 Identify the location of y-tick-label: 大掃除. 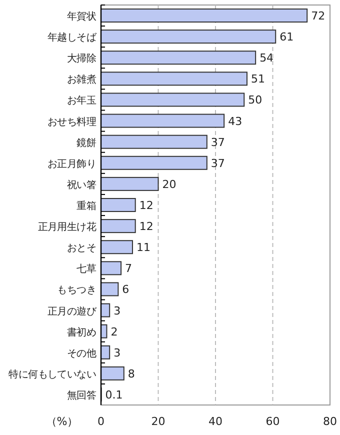
(81, 58).